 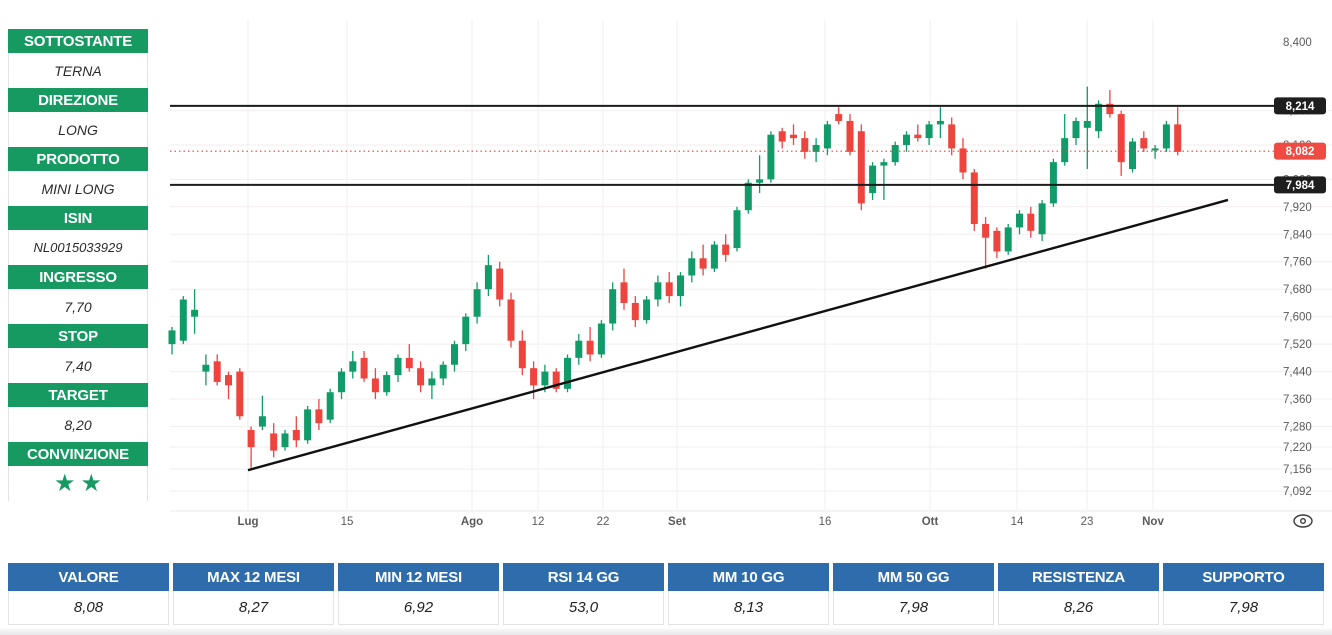 What do you see at coordinates (666, 631) in the screenshot?
I see `cropped-row-remnant` at bounding box center [666, 631].